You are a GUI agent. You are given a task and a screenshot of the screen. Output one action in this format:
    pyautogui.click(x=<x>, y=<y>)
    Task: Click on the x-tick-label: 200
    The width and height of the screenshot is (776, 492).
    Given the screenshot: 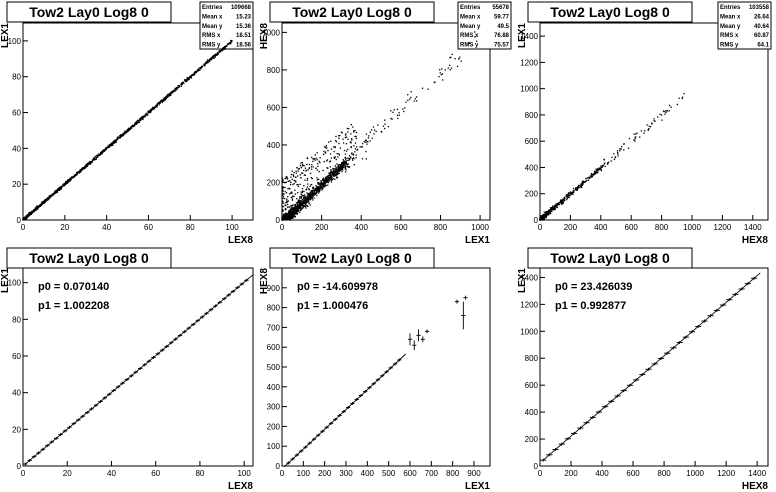 What is the action you would take?
    pyautogui.click(x=571, y=227)
    